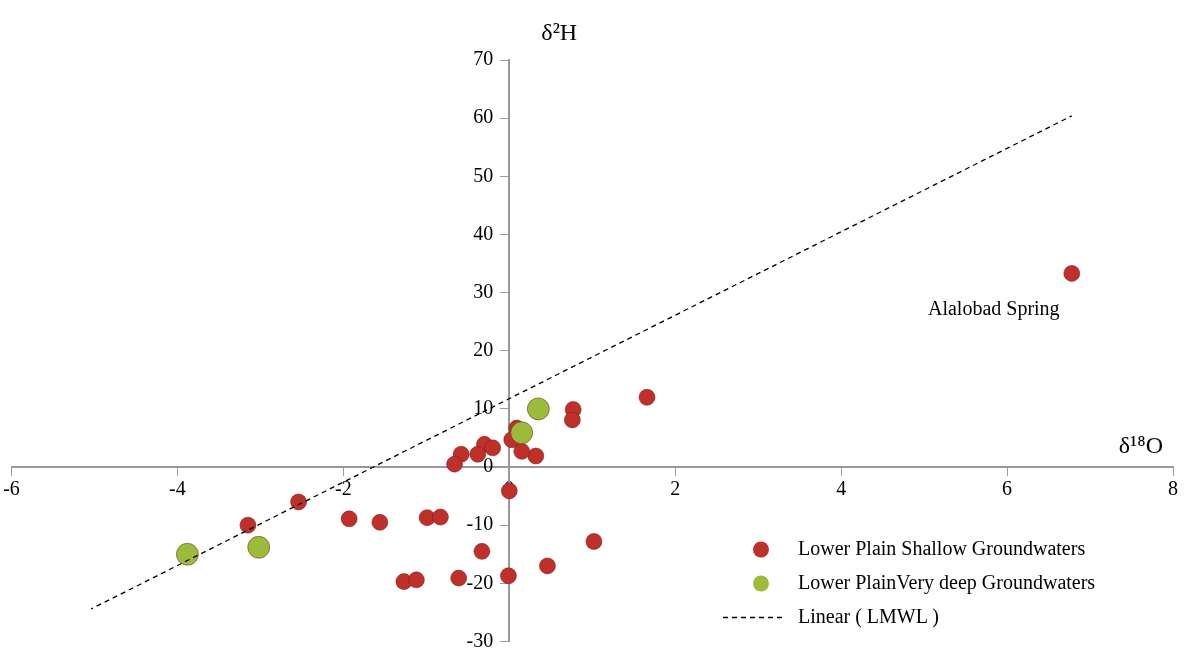 This screenshot has width=1185, height=653. I want to click on legend-label: Lower PlainVery deep Groundwaters, so click(947, 582).